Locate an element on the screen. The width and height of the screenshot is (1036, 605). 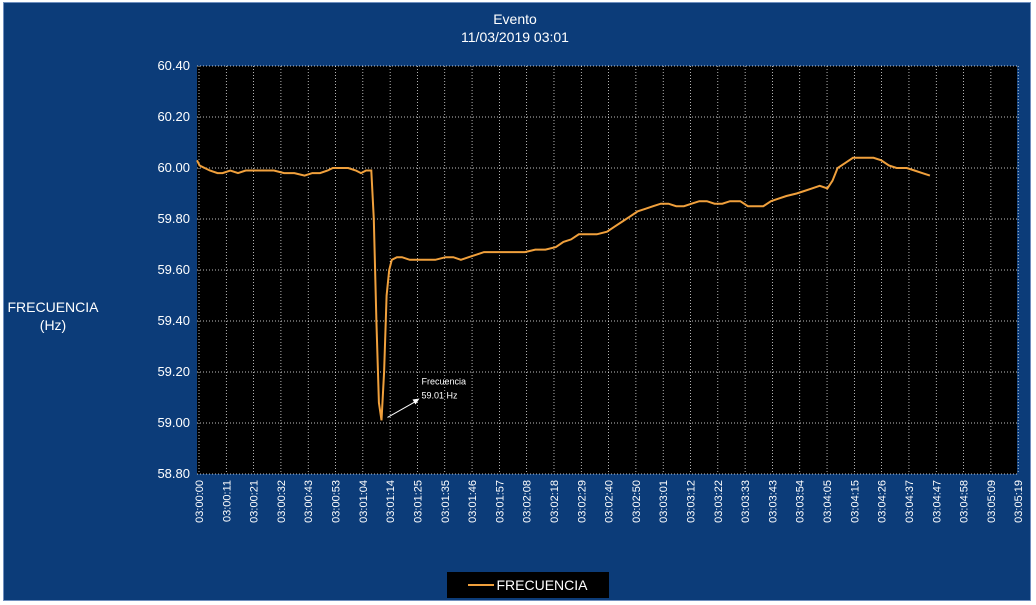
x-tick-label: 03:00:11 is located at coordinates (227, 501).